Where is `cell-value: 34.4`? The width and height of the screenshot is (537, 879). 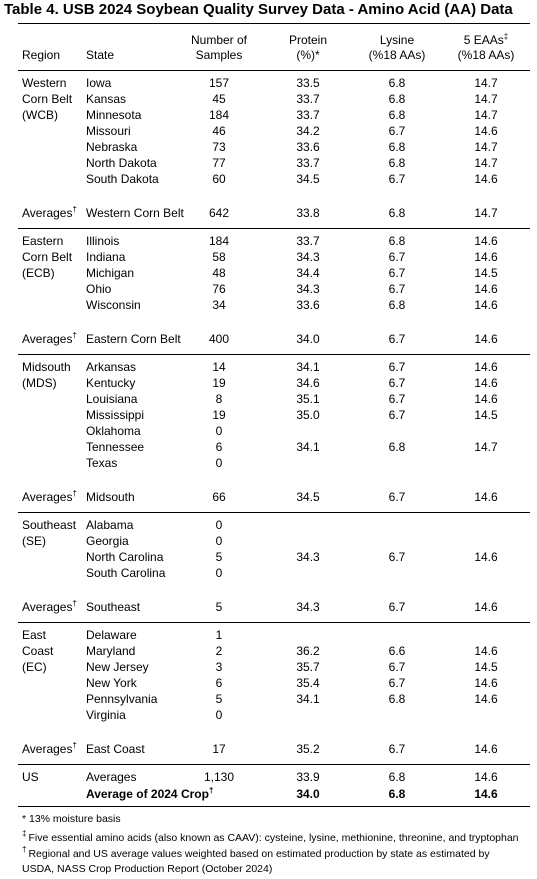
cell-value: 34.4 is located at coordinates (308, 273).